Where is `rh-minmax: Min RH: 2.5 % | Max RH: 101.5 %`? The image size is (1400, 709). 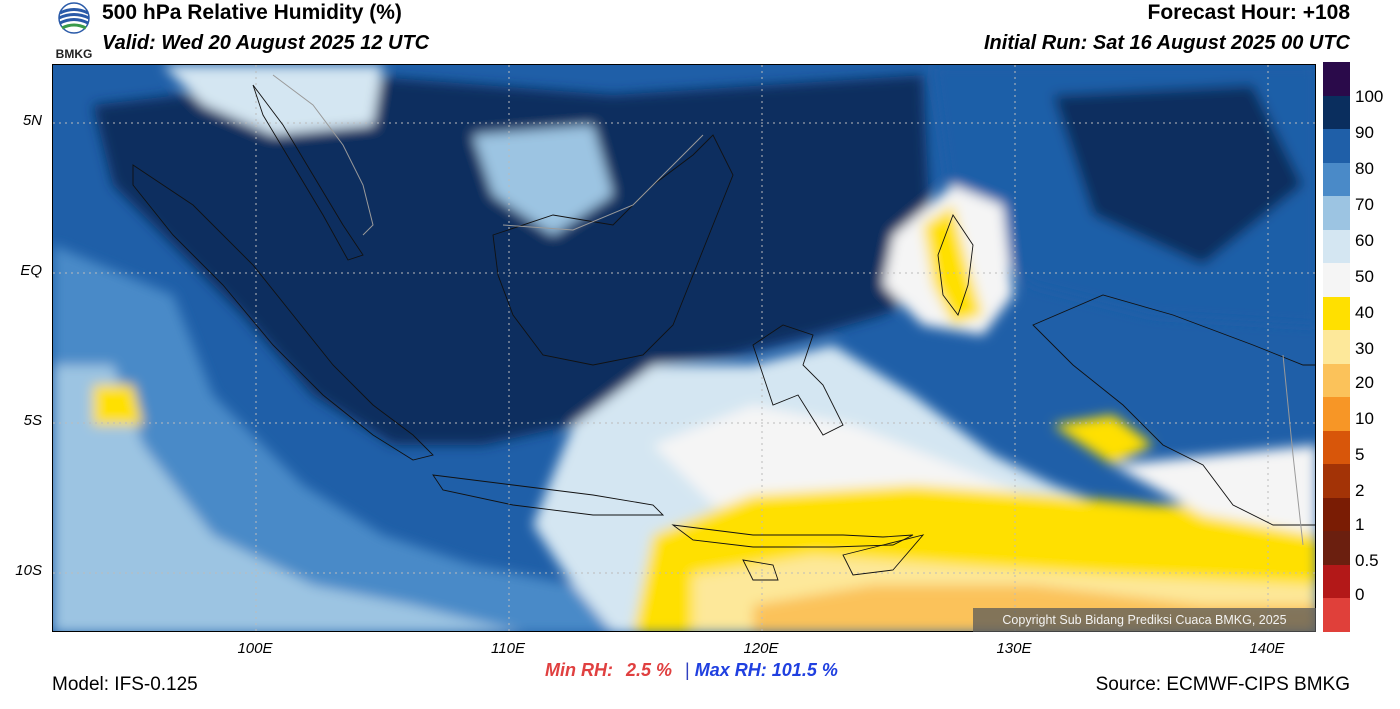
rh-minmax: Min RH: 2.5 % | Max RH: 101.5 % is located at coordinates (691, 670).